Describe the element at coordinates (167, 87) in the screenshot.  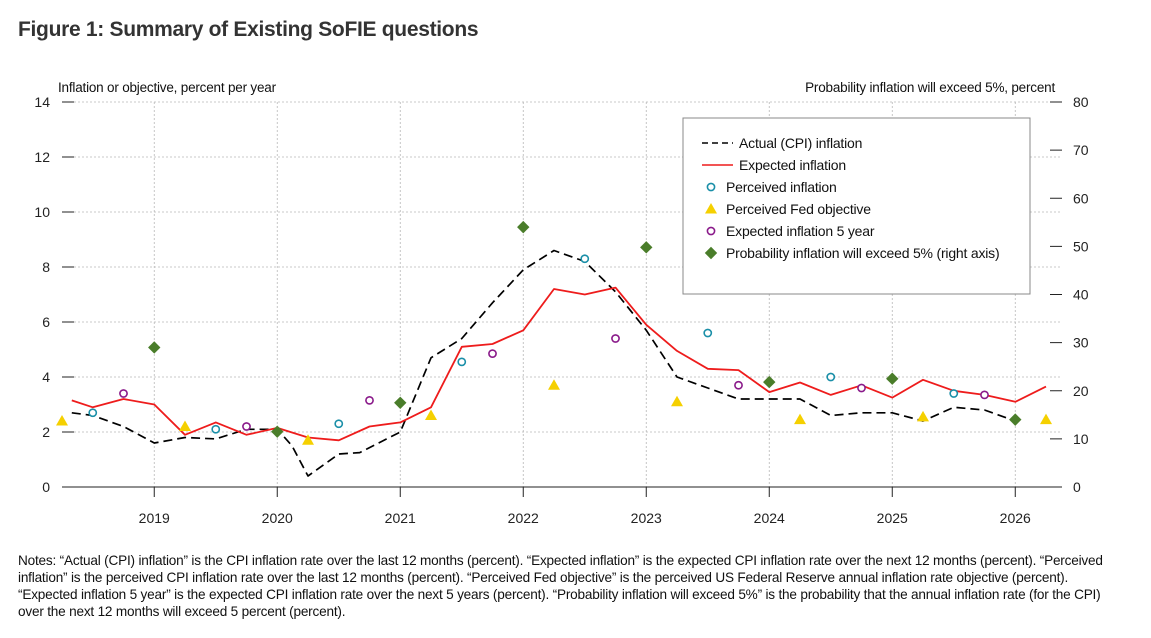
I see `y-axis-title-left: Inflation or objective, percent per year` at that location.